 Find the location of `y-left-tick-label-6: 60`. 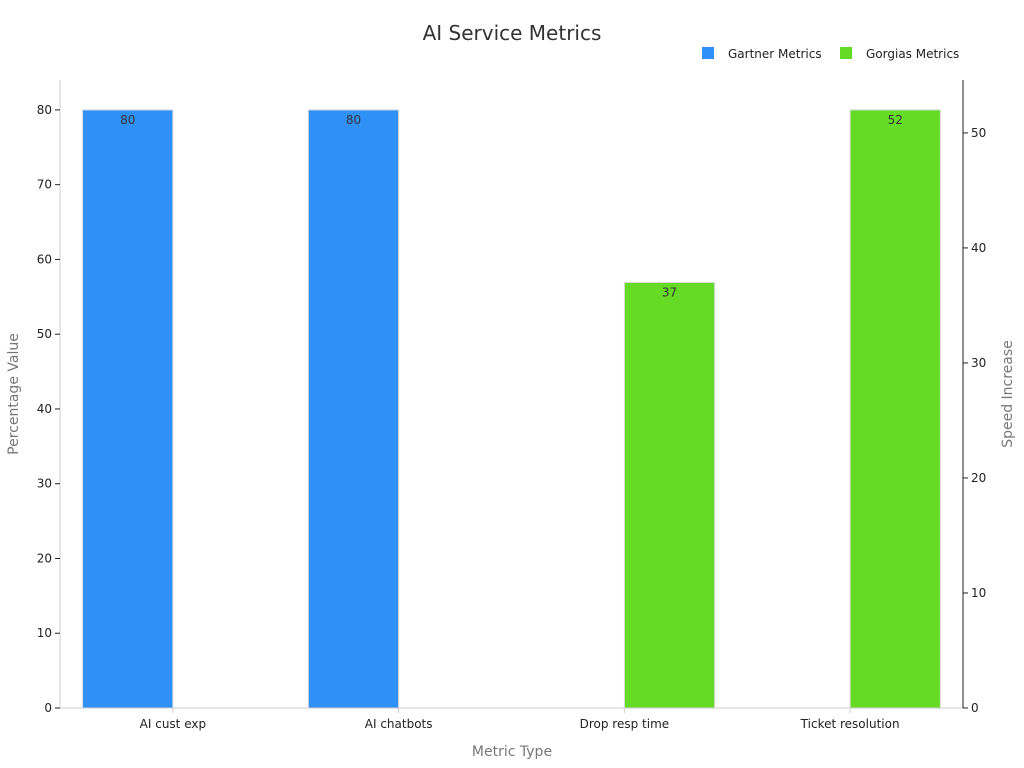

y-left-tick-label-6: 60 is located at coordinates (44, 259).